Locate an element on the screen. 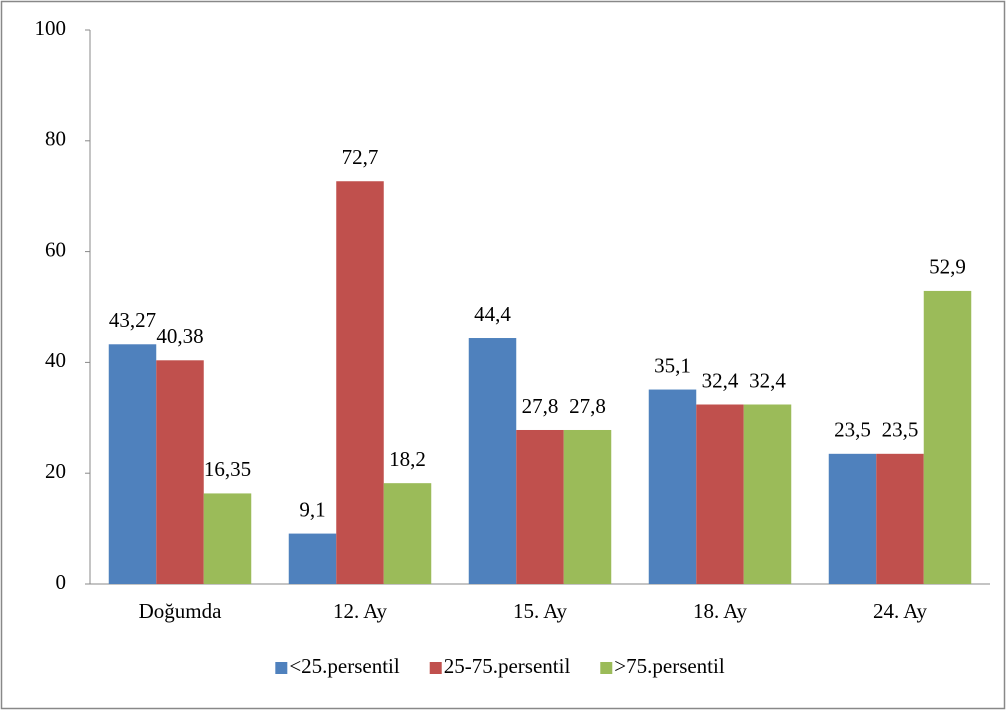  value-label: 52,9 is located at coordinates (947, 267).